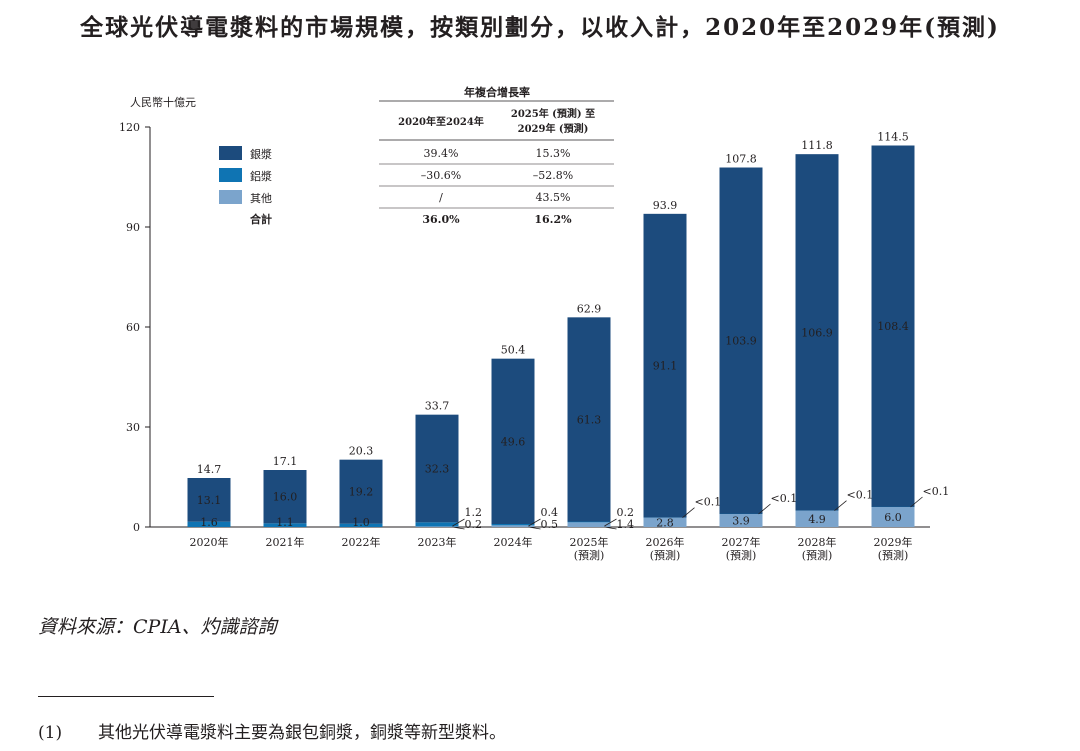 The height and width of the screenshot is (751, 1080). I want to click on bar-value-label: 6.0, so click(893, 517).